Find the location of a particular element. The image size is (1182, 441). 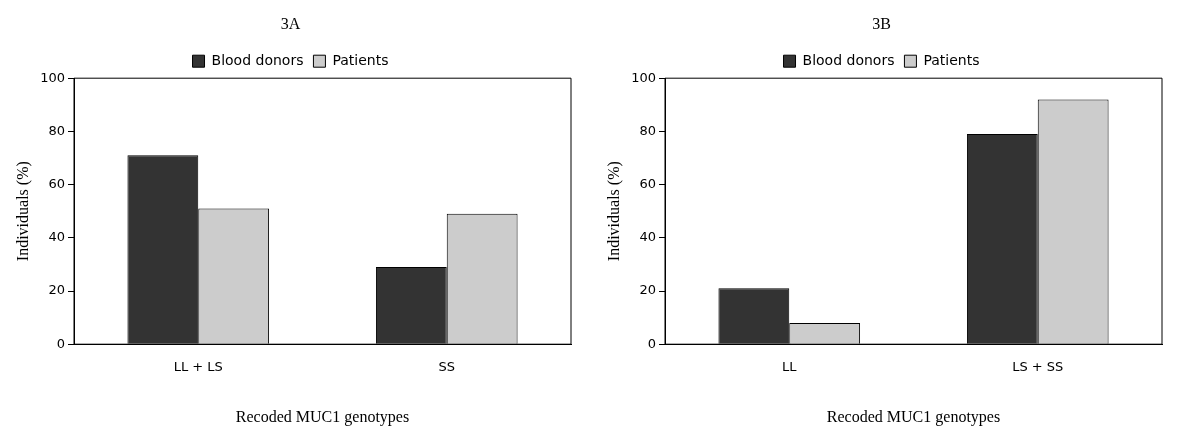

chart-title: 3B is located at coordinates (881, 23).